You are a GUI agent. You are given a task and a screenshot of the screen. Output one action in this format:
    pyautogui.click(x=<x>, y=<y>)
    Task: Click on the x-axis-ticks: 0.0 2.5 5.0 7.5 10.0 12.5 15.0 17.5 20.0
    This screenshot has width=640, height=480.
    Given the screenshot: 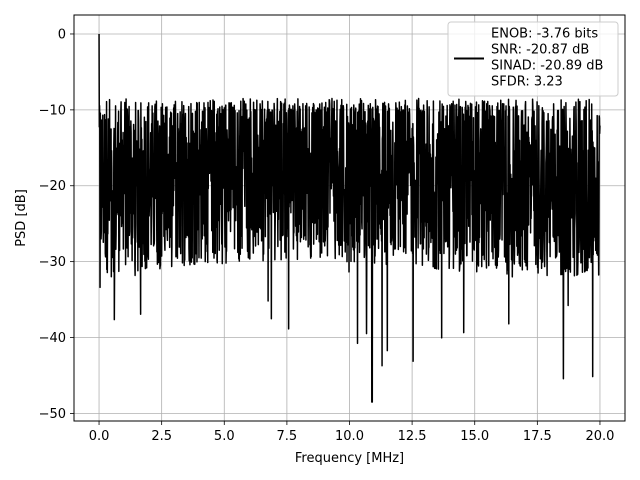 What is the action you would take?
    pyautogui.click(x=351, y=432)
    